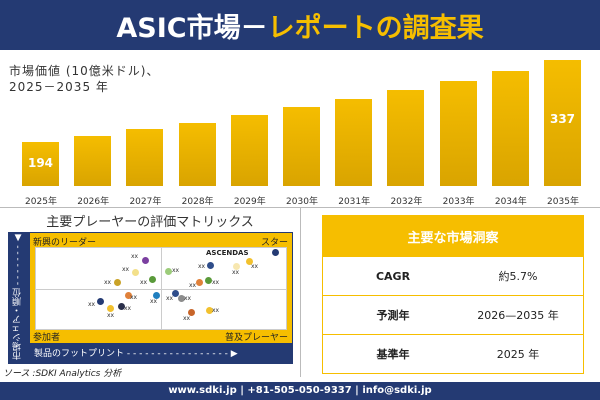 The image size is (600, 400). I want to click on y-axis-label: 市場シェア・順位 - - - - - - - ▲, so click(18, 296).